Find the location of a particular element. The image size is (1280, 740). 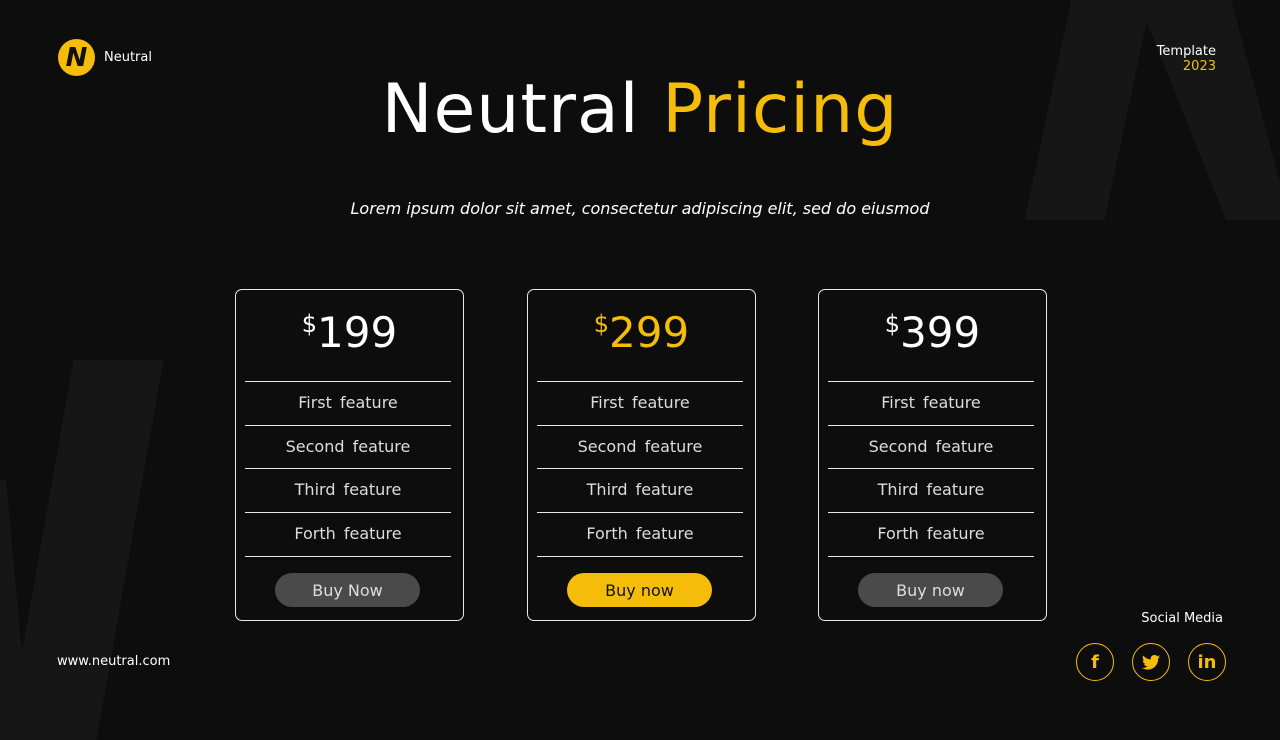

logo-letter: N is located at coordinates (76, 57).